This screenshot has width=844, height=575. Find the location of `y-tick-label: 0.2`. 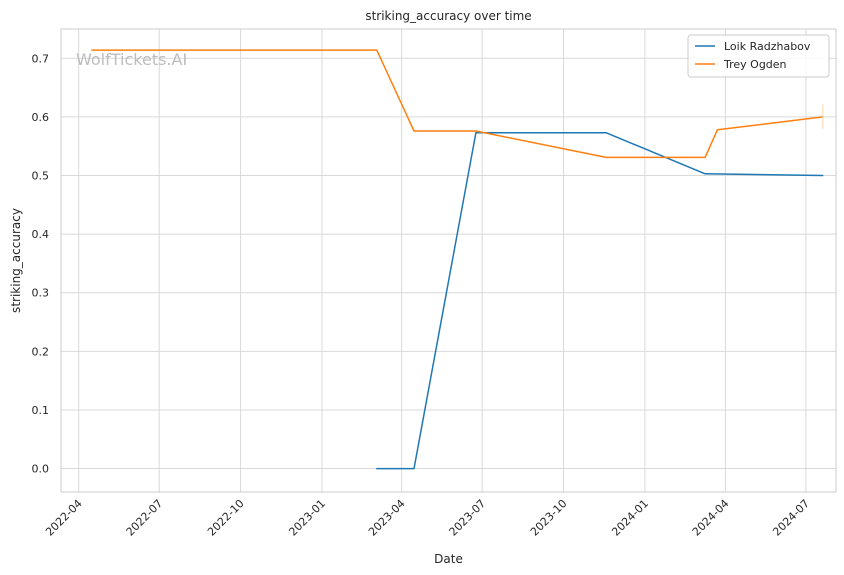

y-tick-label: 0.2 is located at coordinates (41, 351).